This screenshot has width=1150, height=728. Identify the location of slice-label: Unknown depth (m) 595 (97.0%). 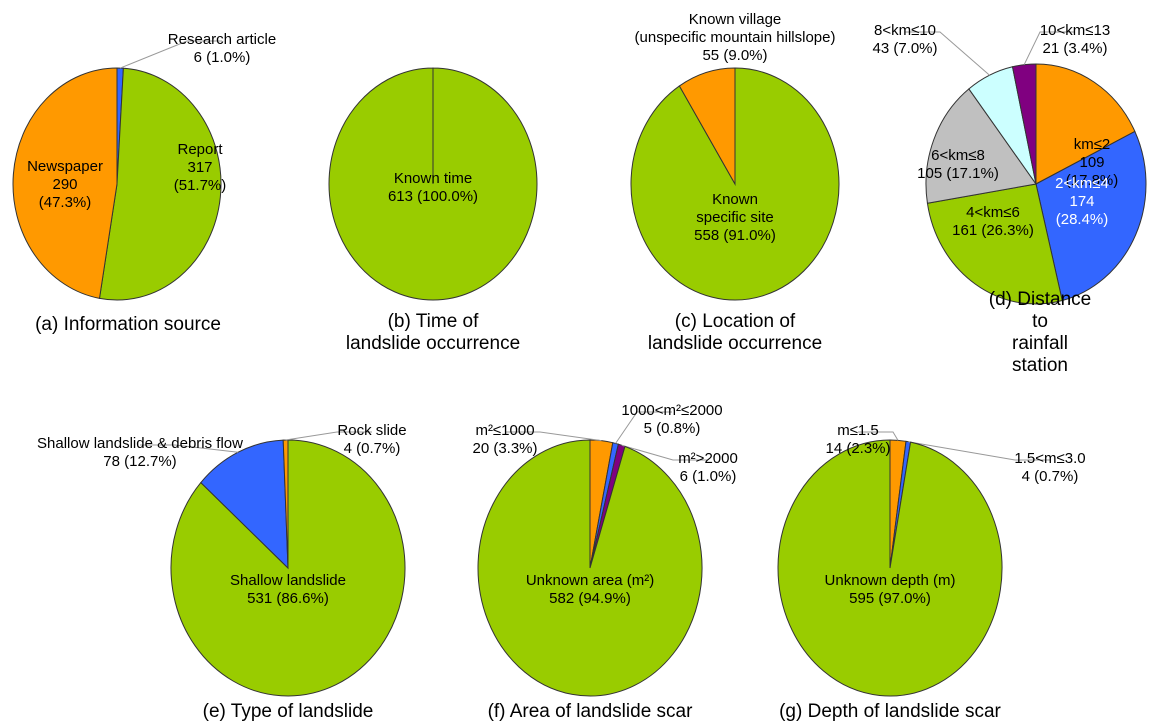
(890, 590).